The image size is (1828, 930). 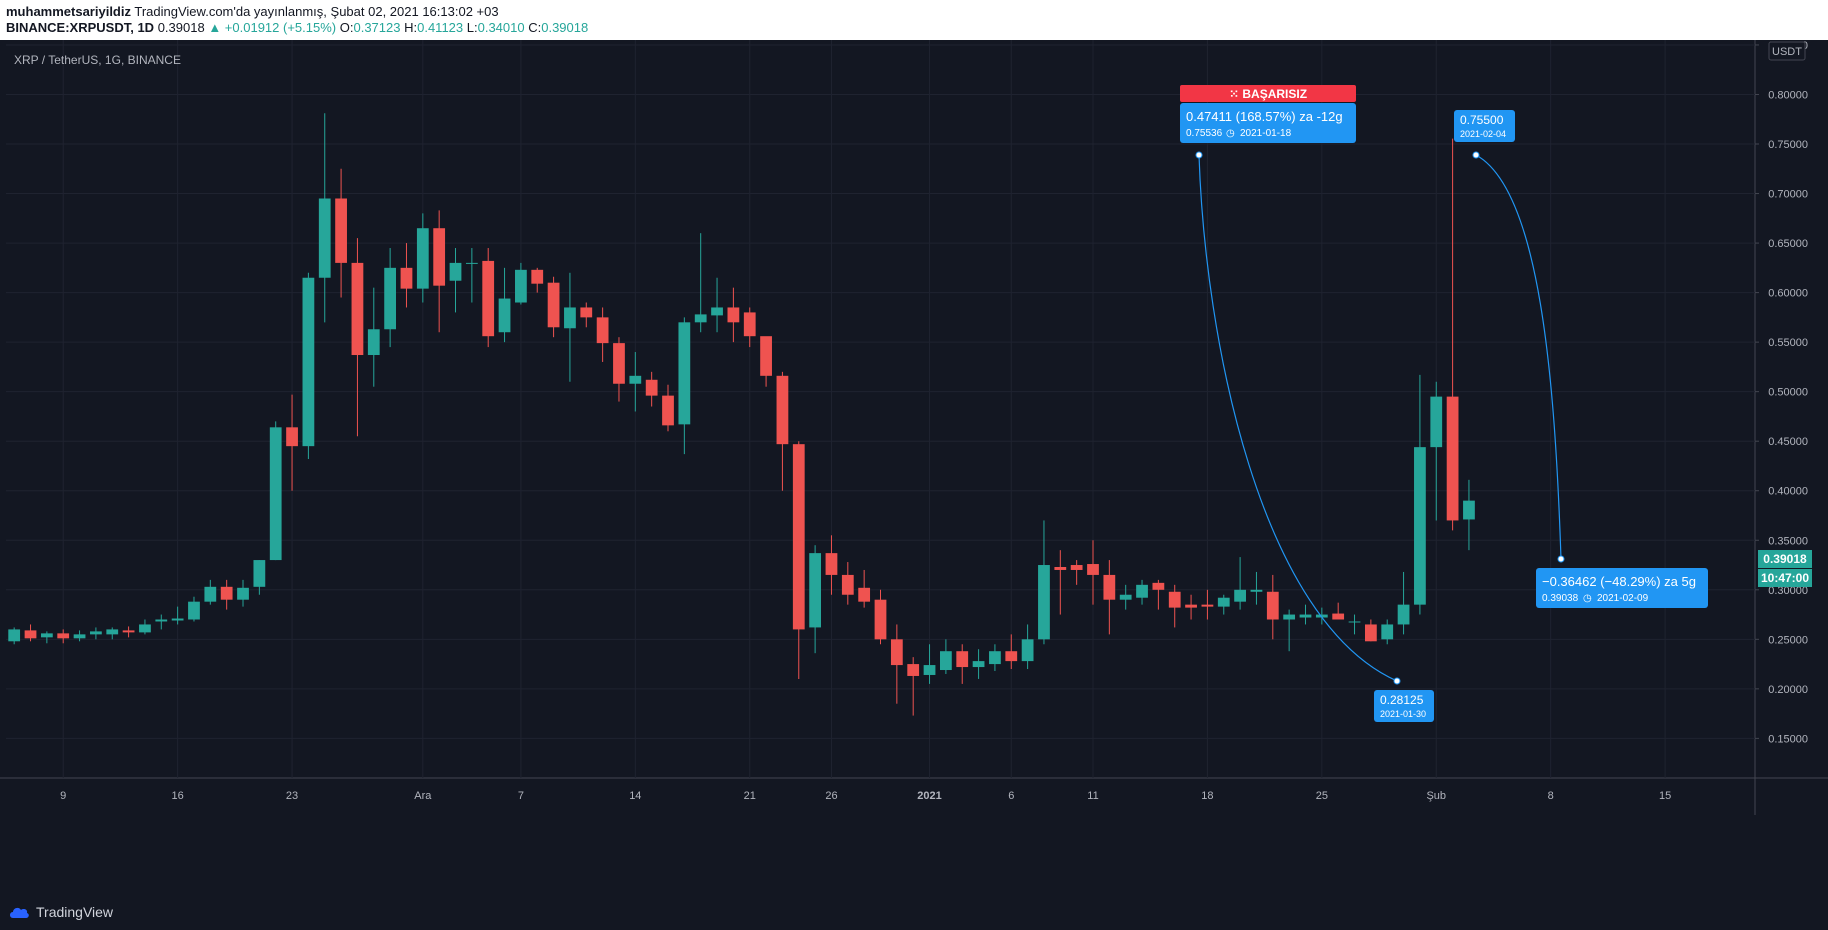 I want to click on currency-label: USDT, so click(x=1787, y=52).